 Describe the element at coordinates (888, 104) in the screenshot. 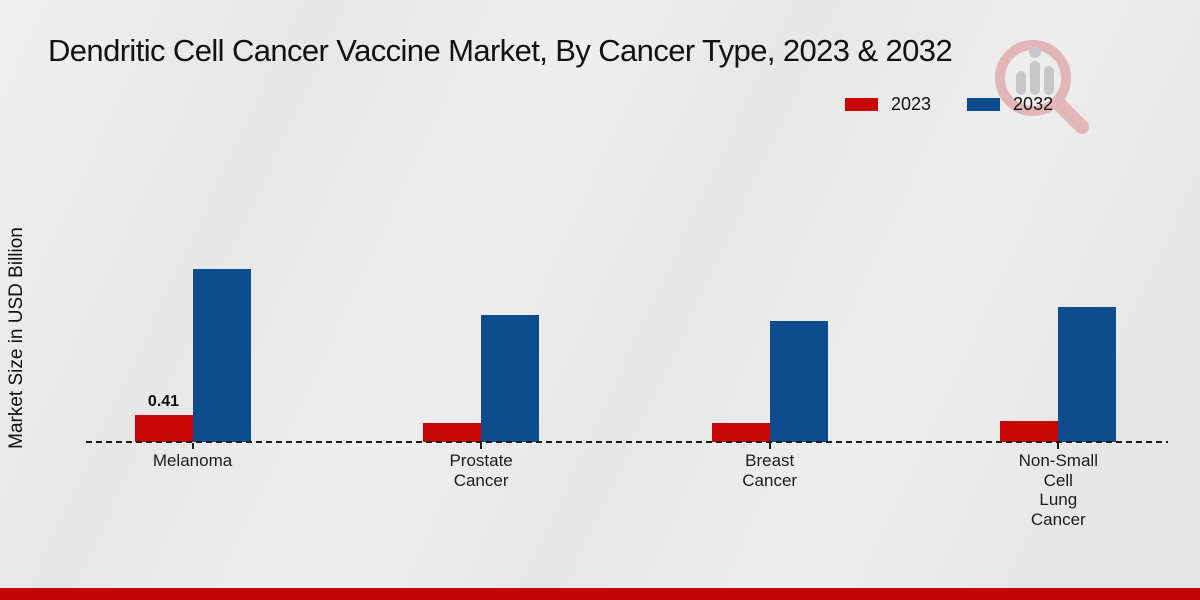

I see `legend-item-2023: 2023` at that location.